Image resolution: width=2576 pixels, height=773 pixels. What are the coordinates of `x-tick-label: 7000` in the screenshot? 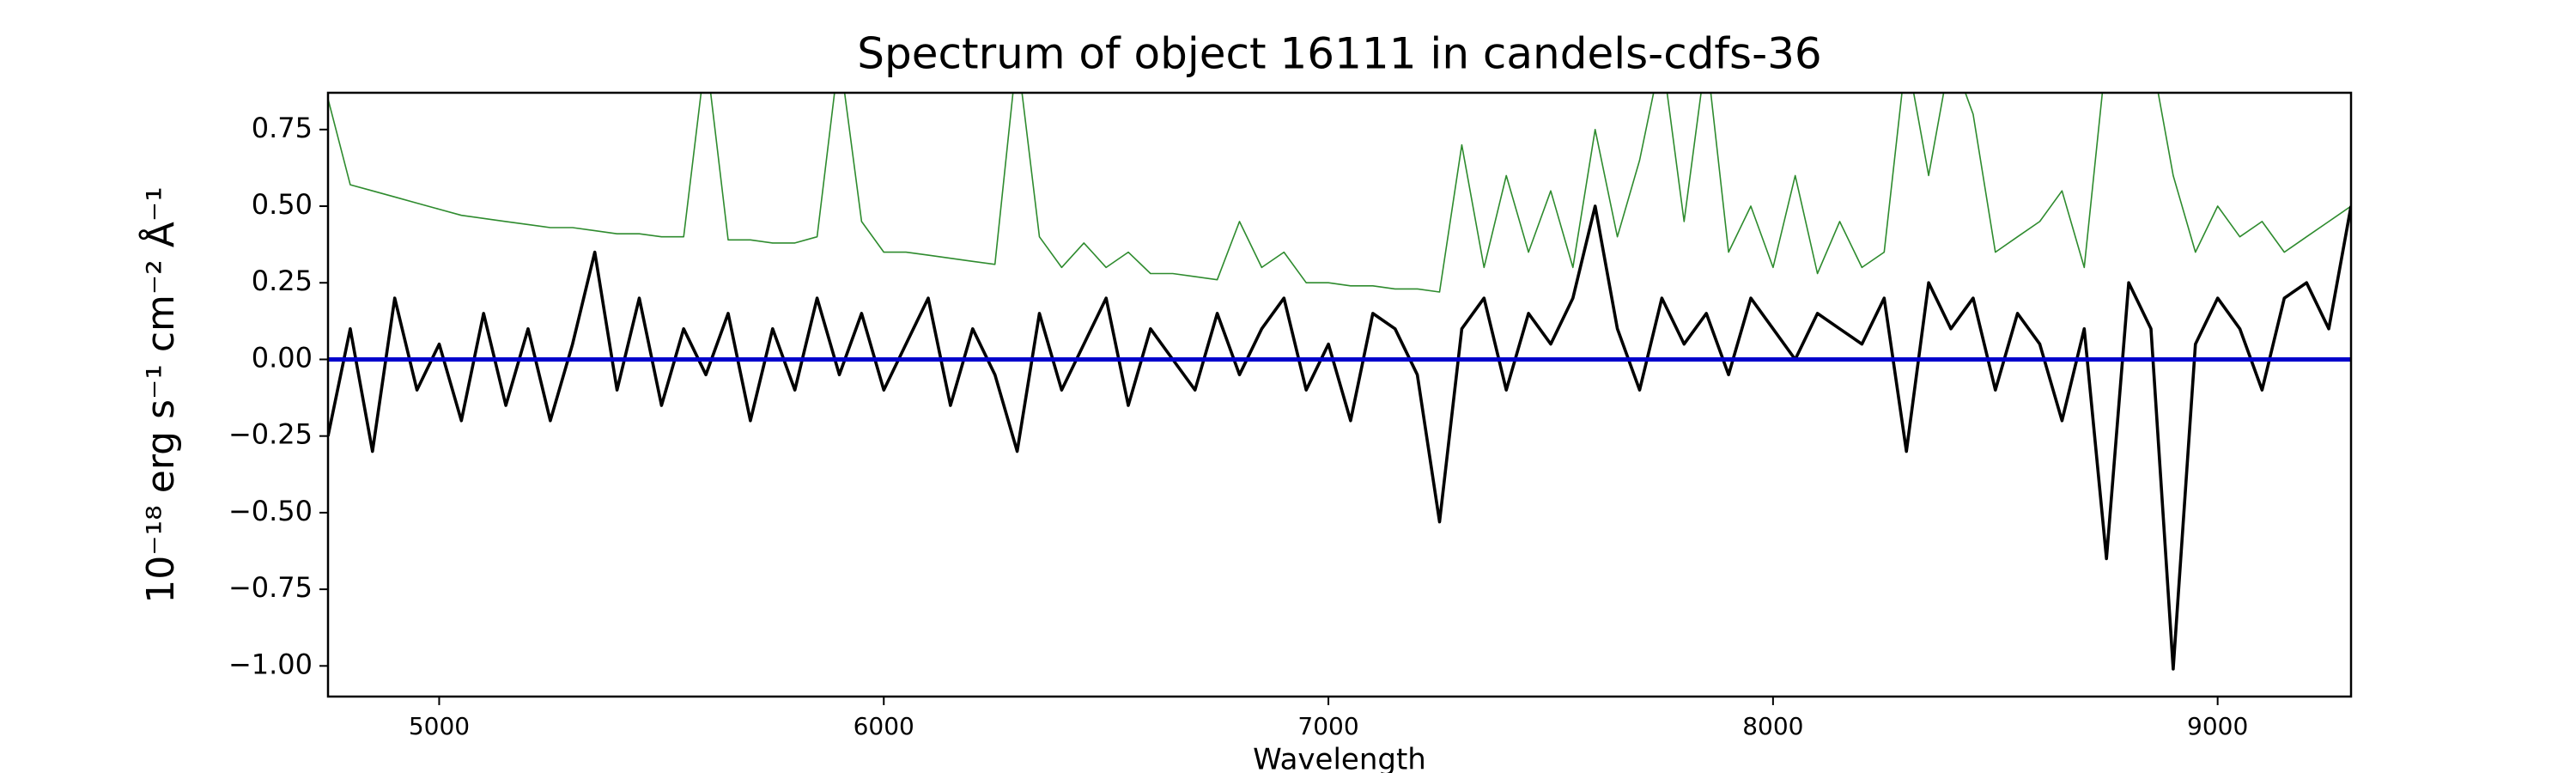 It's located at (1327, 726).